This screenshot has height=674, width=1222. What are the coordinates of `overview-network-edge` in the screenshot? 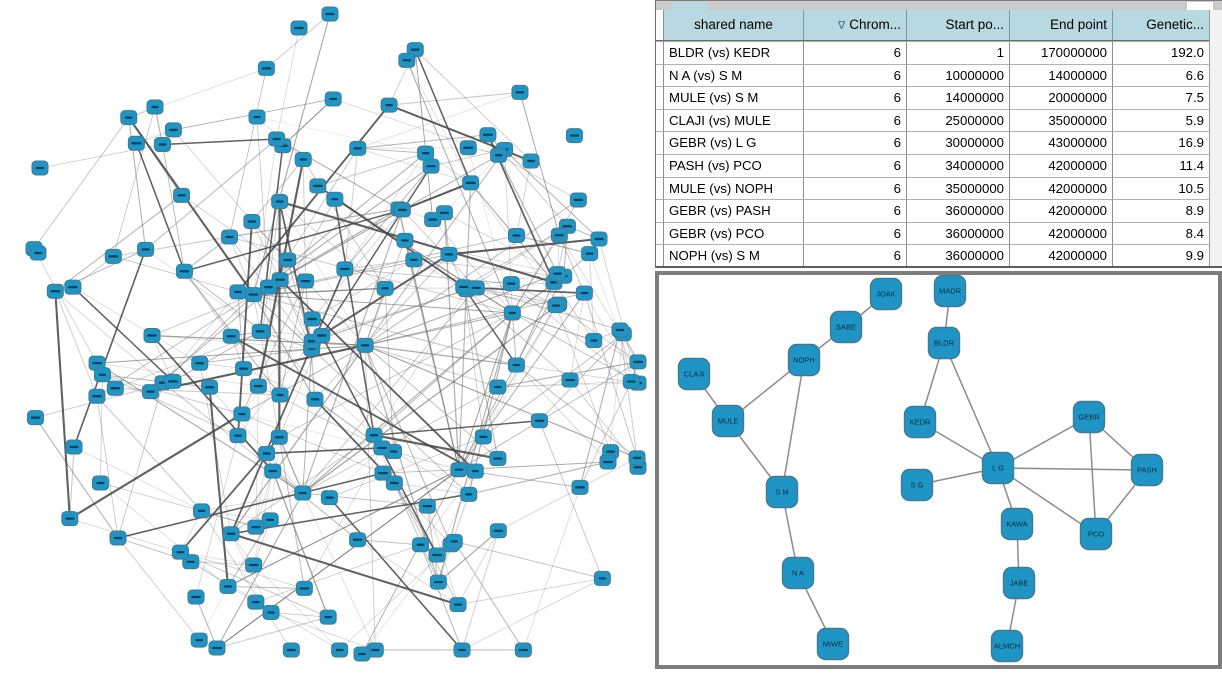 It's located at (1092, 475).